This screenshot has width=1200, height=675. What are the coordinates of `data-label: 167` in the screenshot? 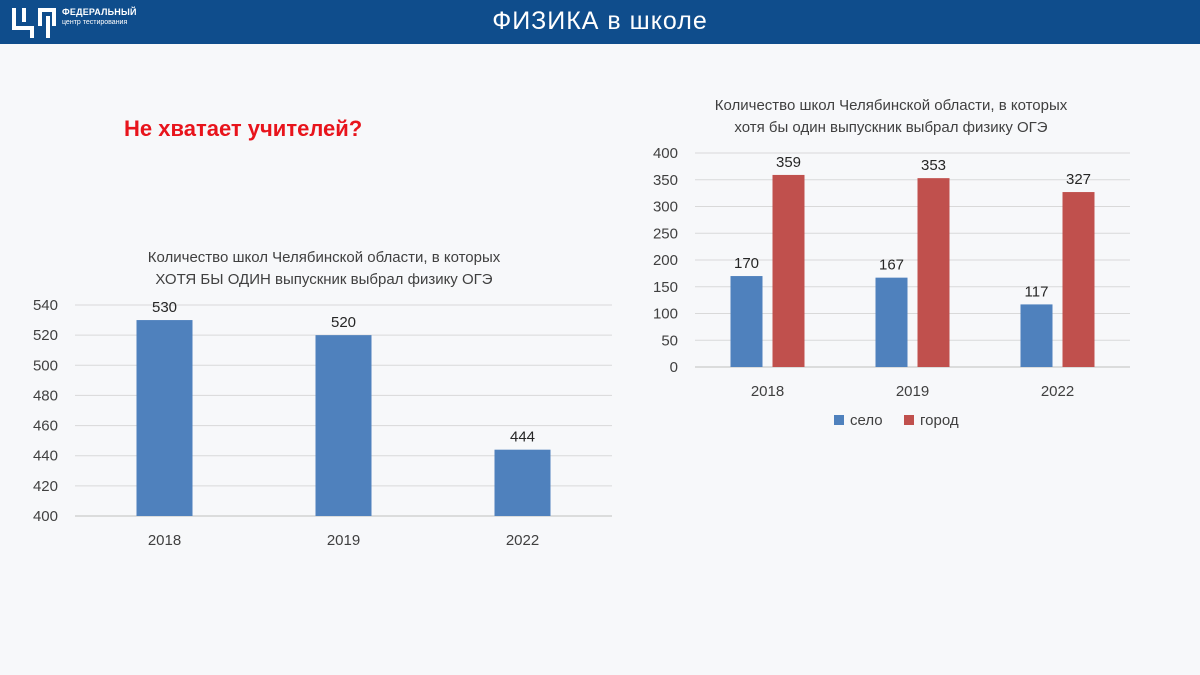 It's located at (891, 265).